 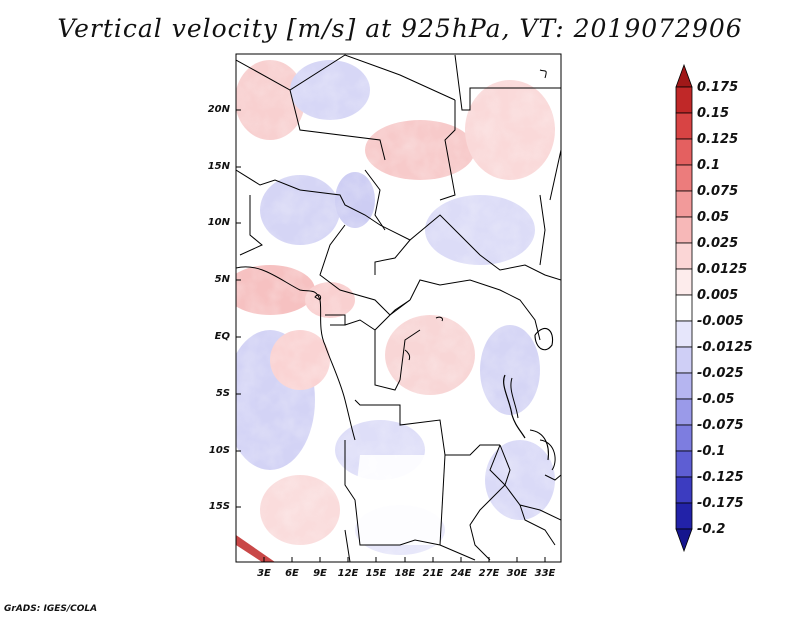 What do you see at coordinates (713, 217) in the screenshot?
I see `colorbar-label: 0.05` at bounding box center [713, 217].